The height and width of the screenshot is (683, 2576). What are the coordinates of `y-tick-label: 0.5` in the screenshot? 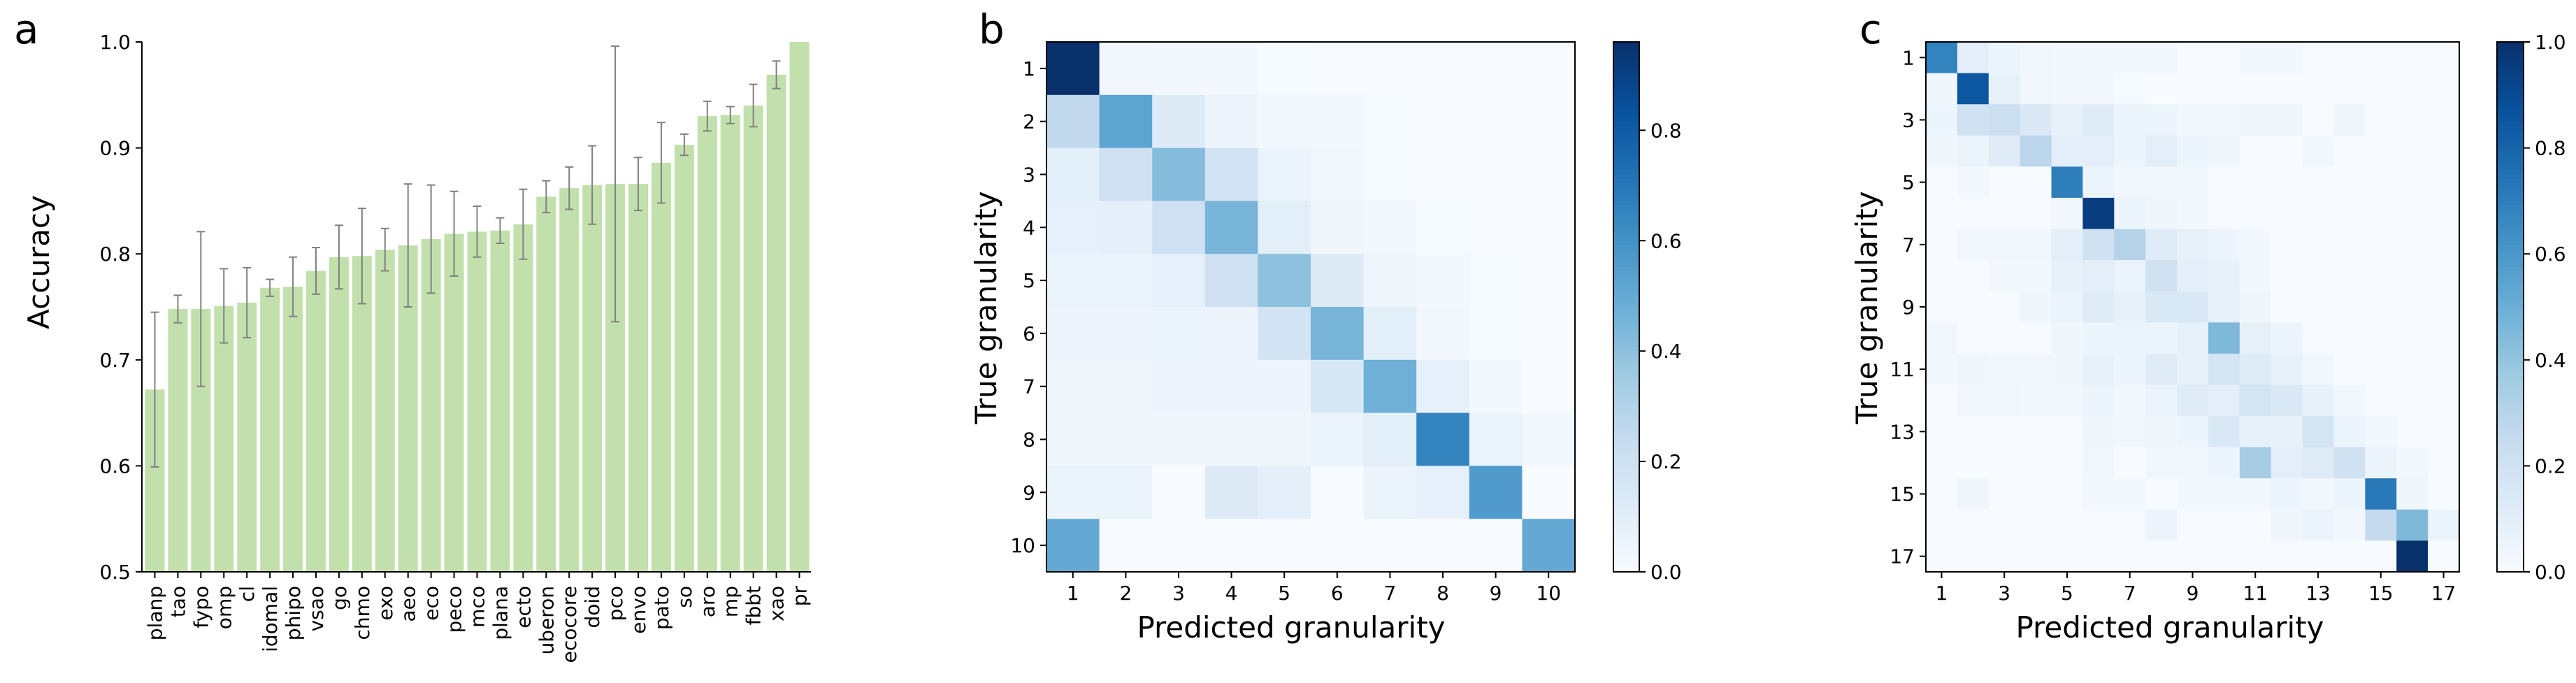 It's located at (115, 572).